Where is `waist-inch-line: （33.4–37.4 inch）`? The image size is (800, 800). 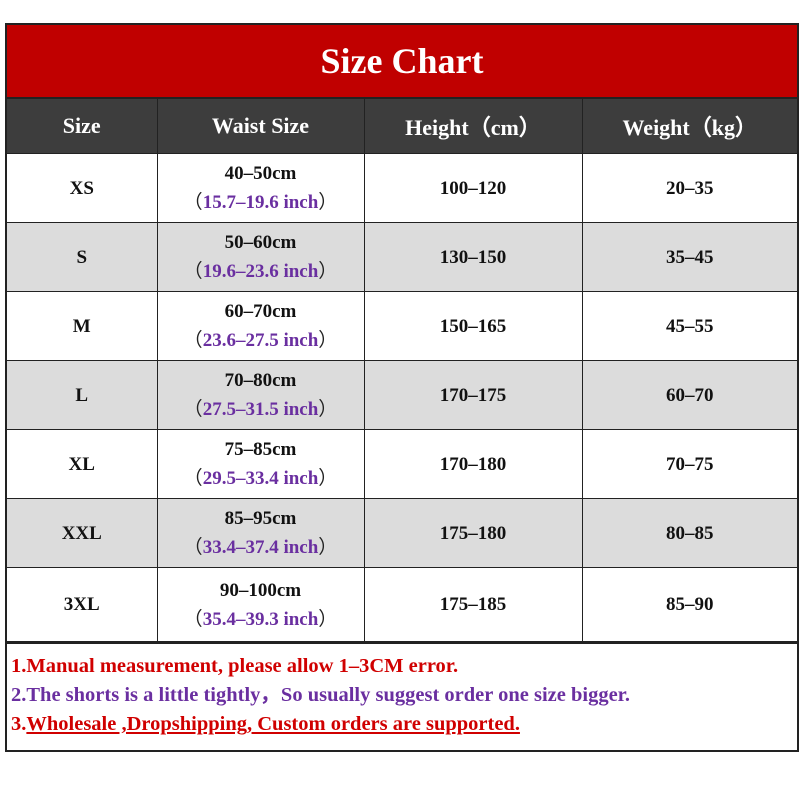 waist-inch-line: （33.4–37.4 inch） is located at coordinates (260, 547).